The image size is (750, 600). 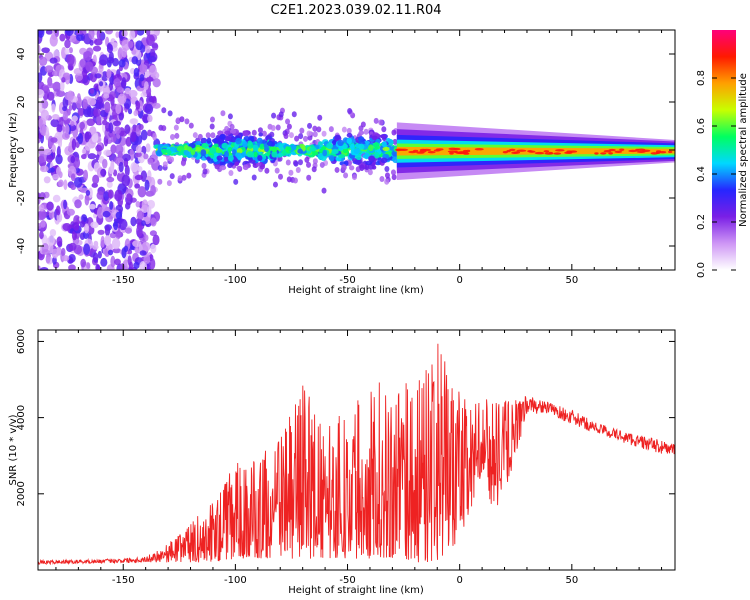 What do you see at coordinates (235, 580) in the screenshot?
I see `snr-x-tick-label: -100` at bounding box center [235, 580].